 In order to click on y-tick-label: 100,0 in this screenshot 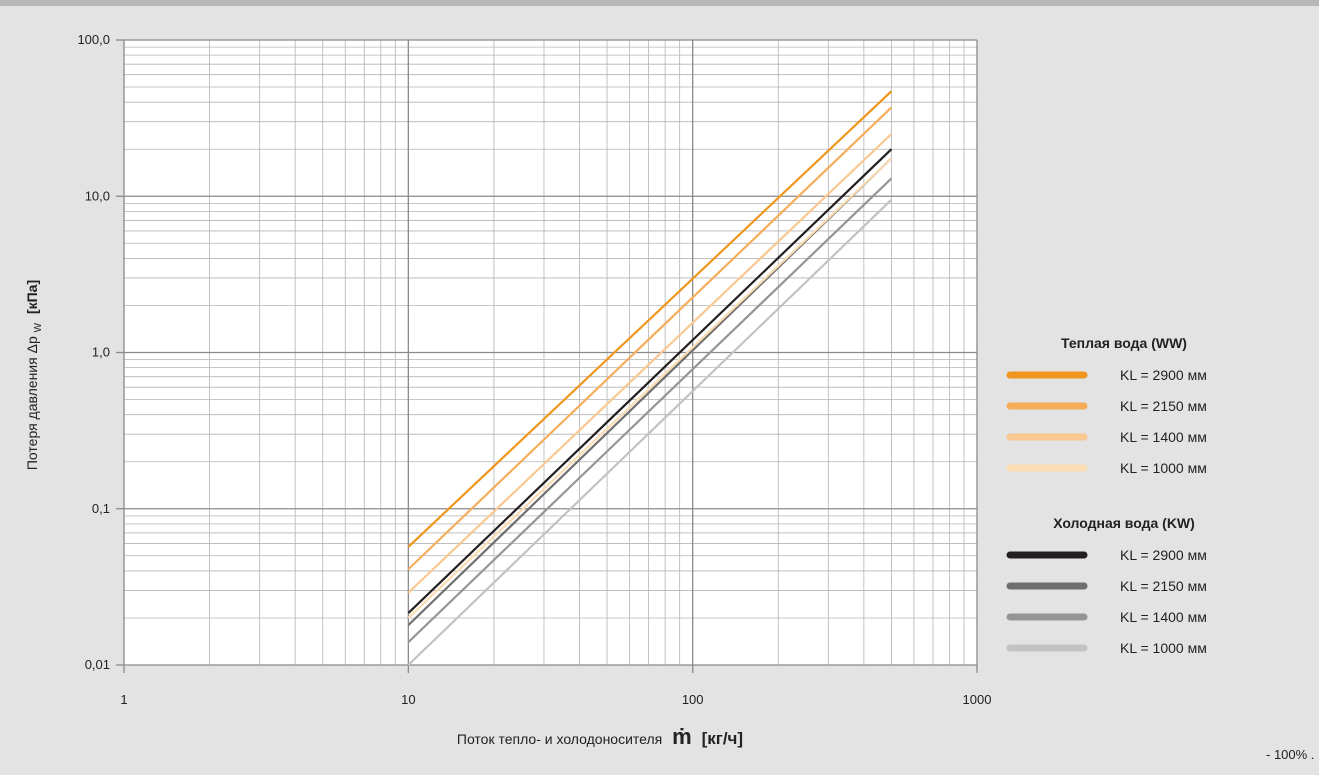, I will do `click(93, 39)`.